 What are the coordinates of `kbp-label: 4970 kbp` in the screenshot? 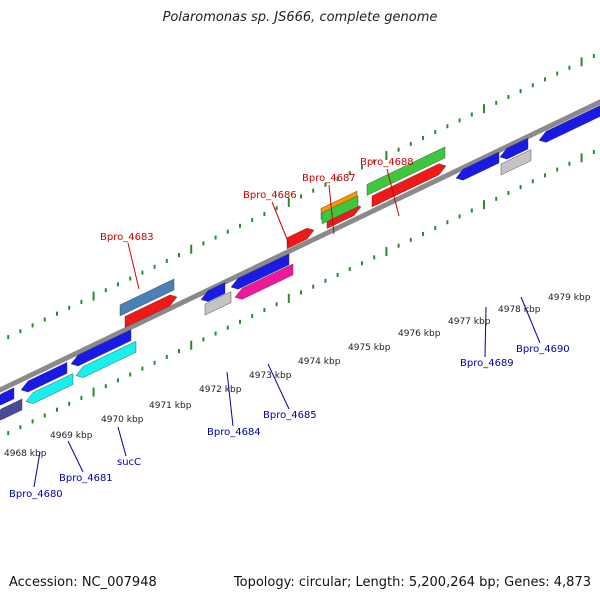 It's located at (122, 420).